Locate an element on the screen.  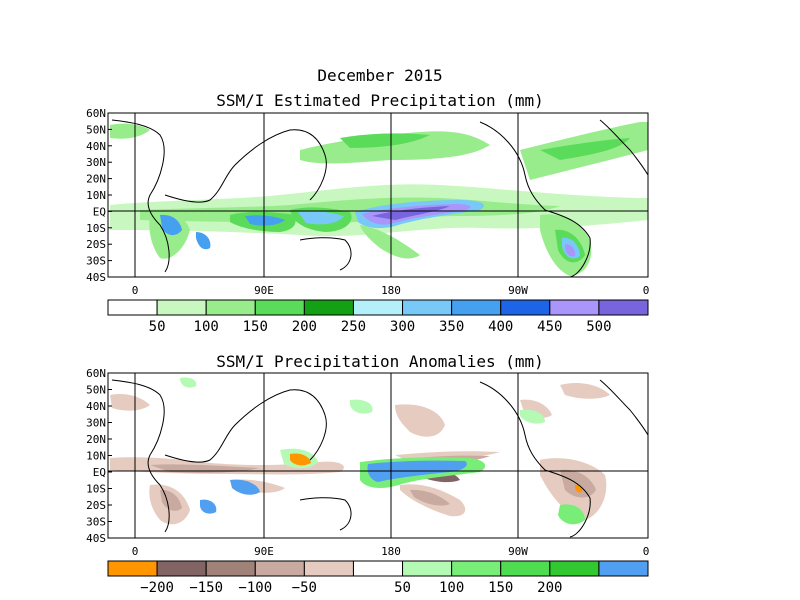
colorbar-label: 450 is located at coordinates (549, 327).